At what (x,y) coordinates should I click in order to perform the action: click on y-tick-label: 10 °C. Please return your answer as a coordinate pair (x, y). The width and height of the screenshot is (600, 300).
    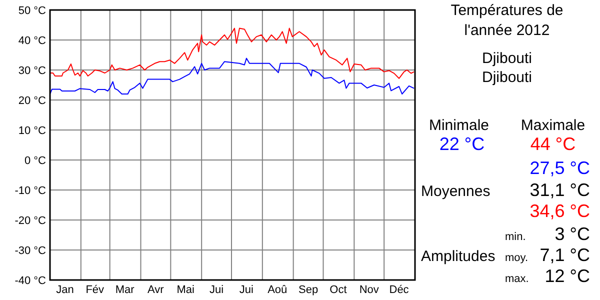
    Looking at the image, I should click on (32, 130).